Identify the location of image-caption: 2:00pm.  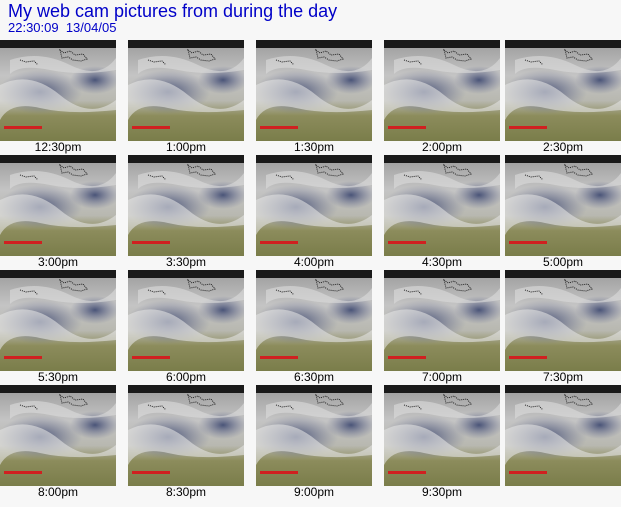
(442, 147).